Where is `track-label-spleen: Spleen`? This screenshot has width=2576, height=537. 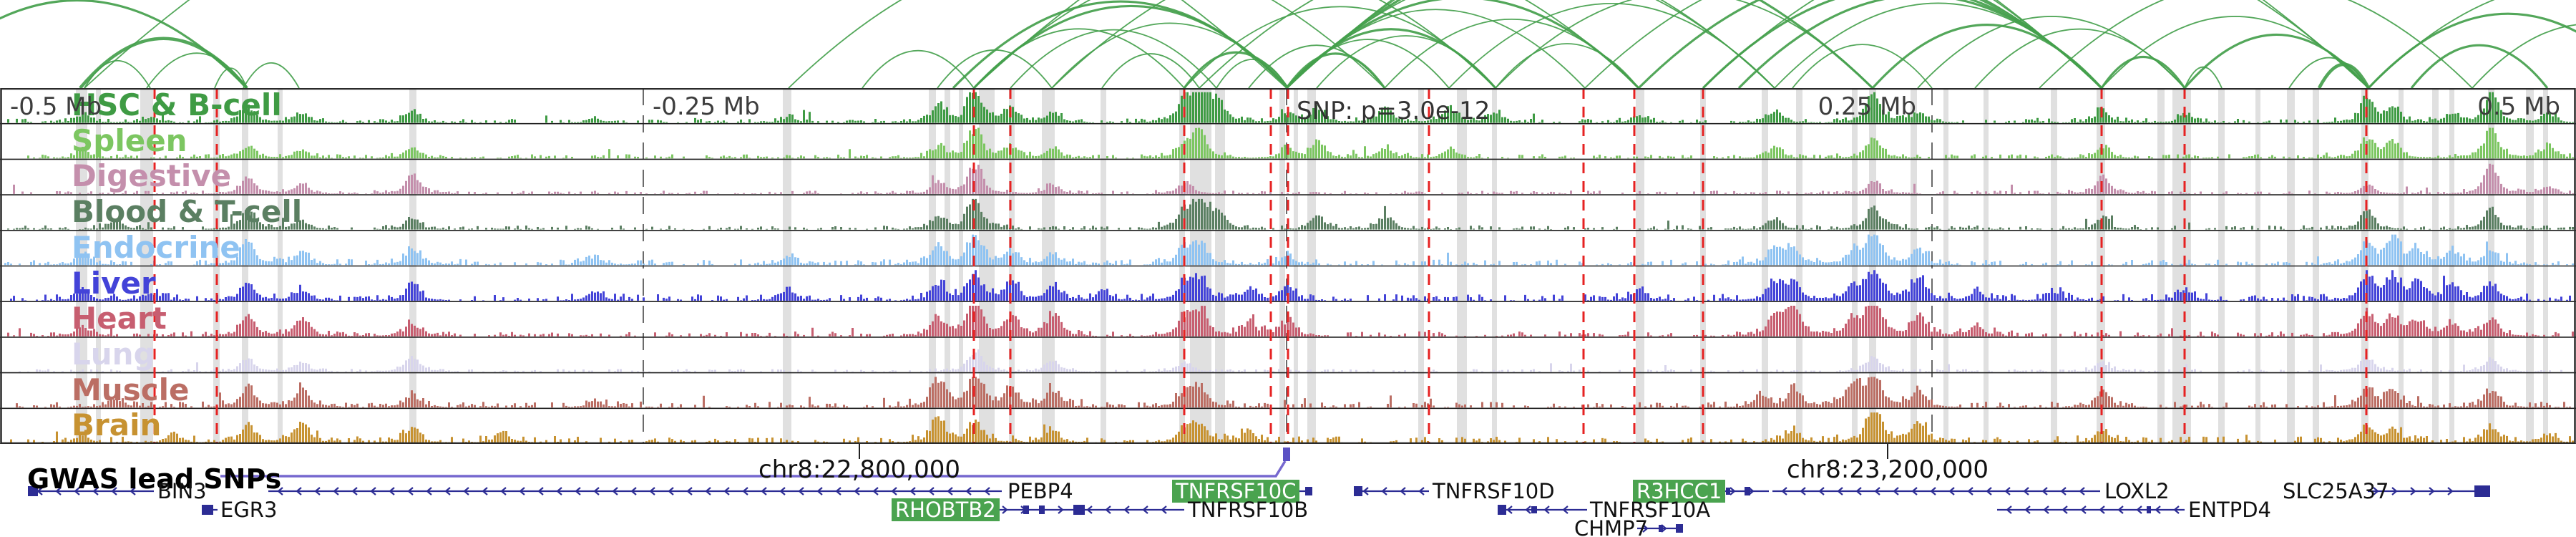
track-label-spleen: Spleen is located at coordinates (129, 140).